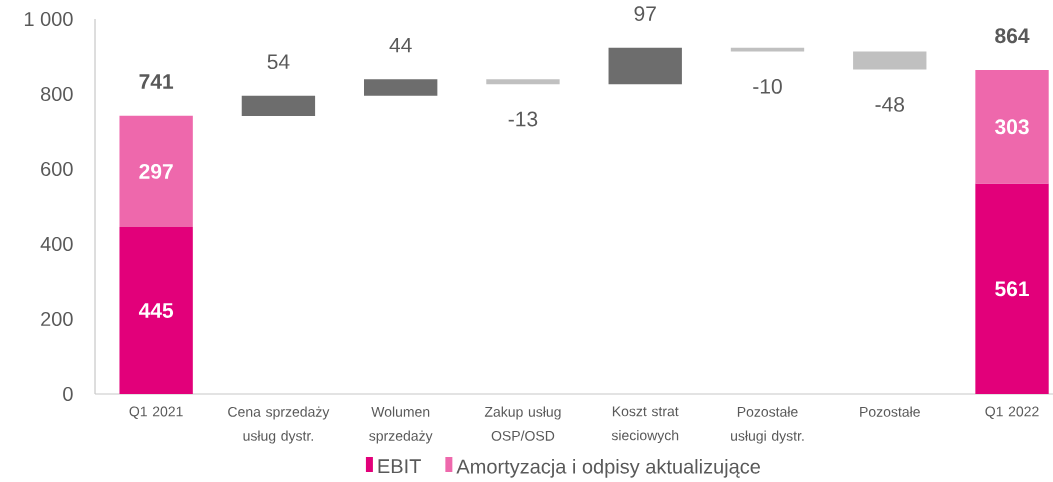 The height and width of the screenshot is (482, 1053). I want to click on data-label: -10, so click(767, 86).